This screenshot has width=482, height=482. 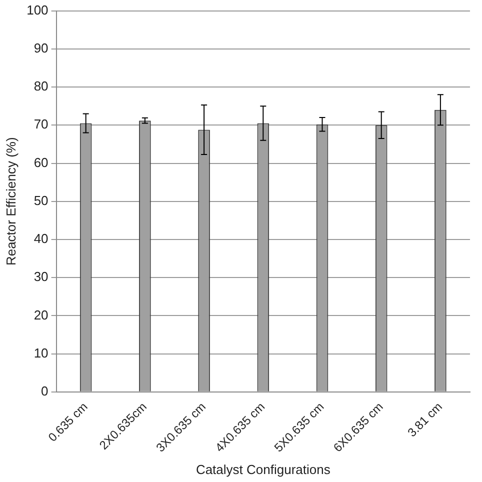 What do you see at coordinates (41, 162) in the screenshot?
I see `y-tick-label: 60` at bounding box center [41, 162].